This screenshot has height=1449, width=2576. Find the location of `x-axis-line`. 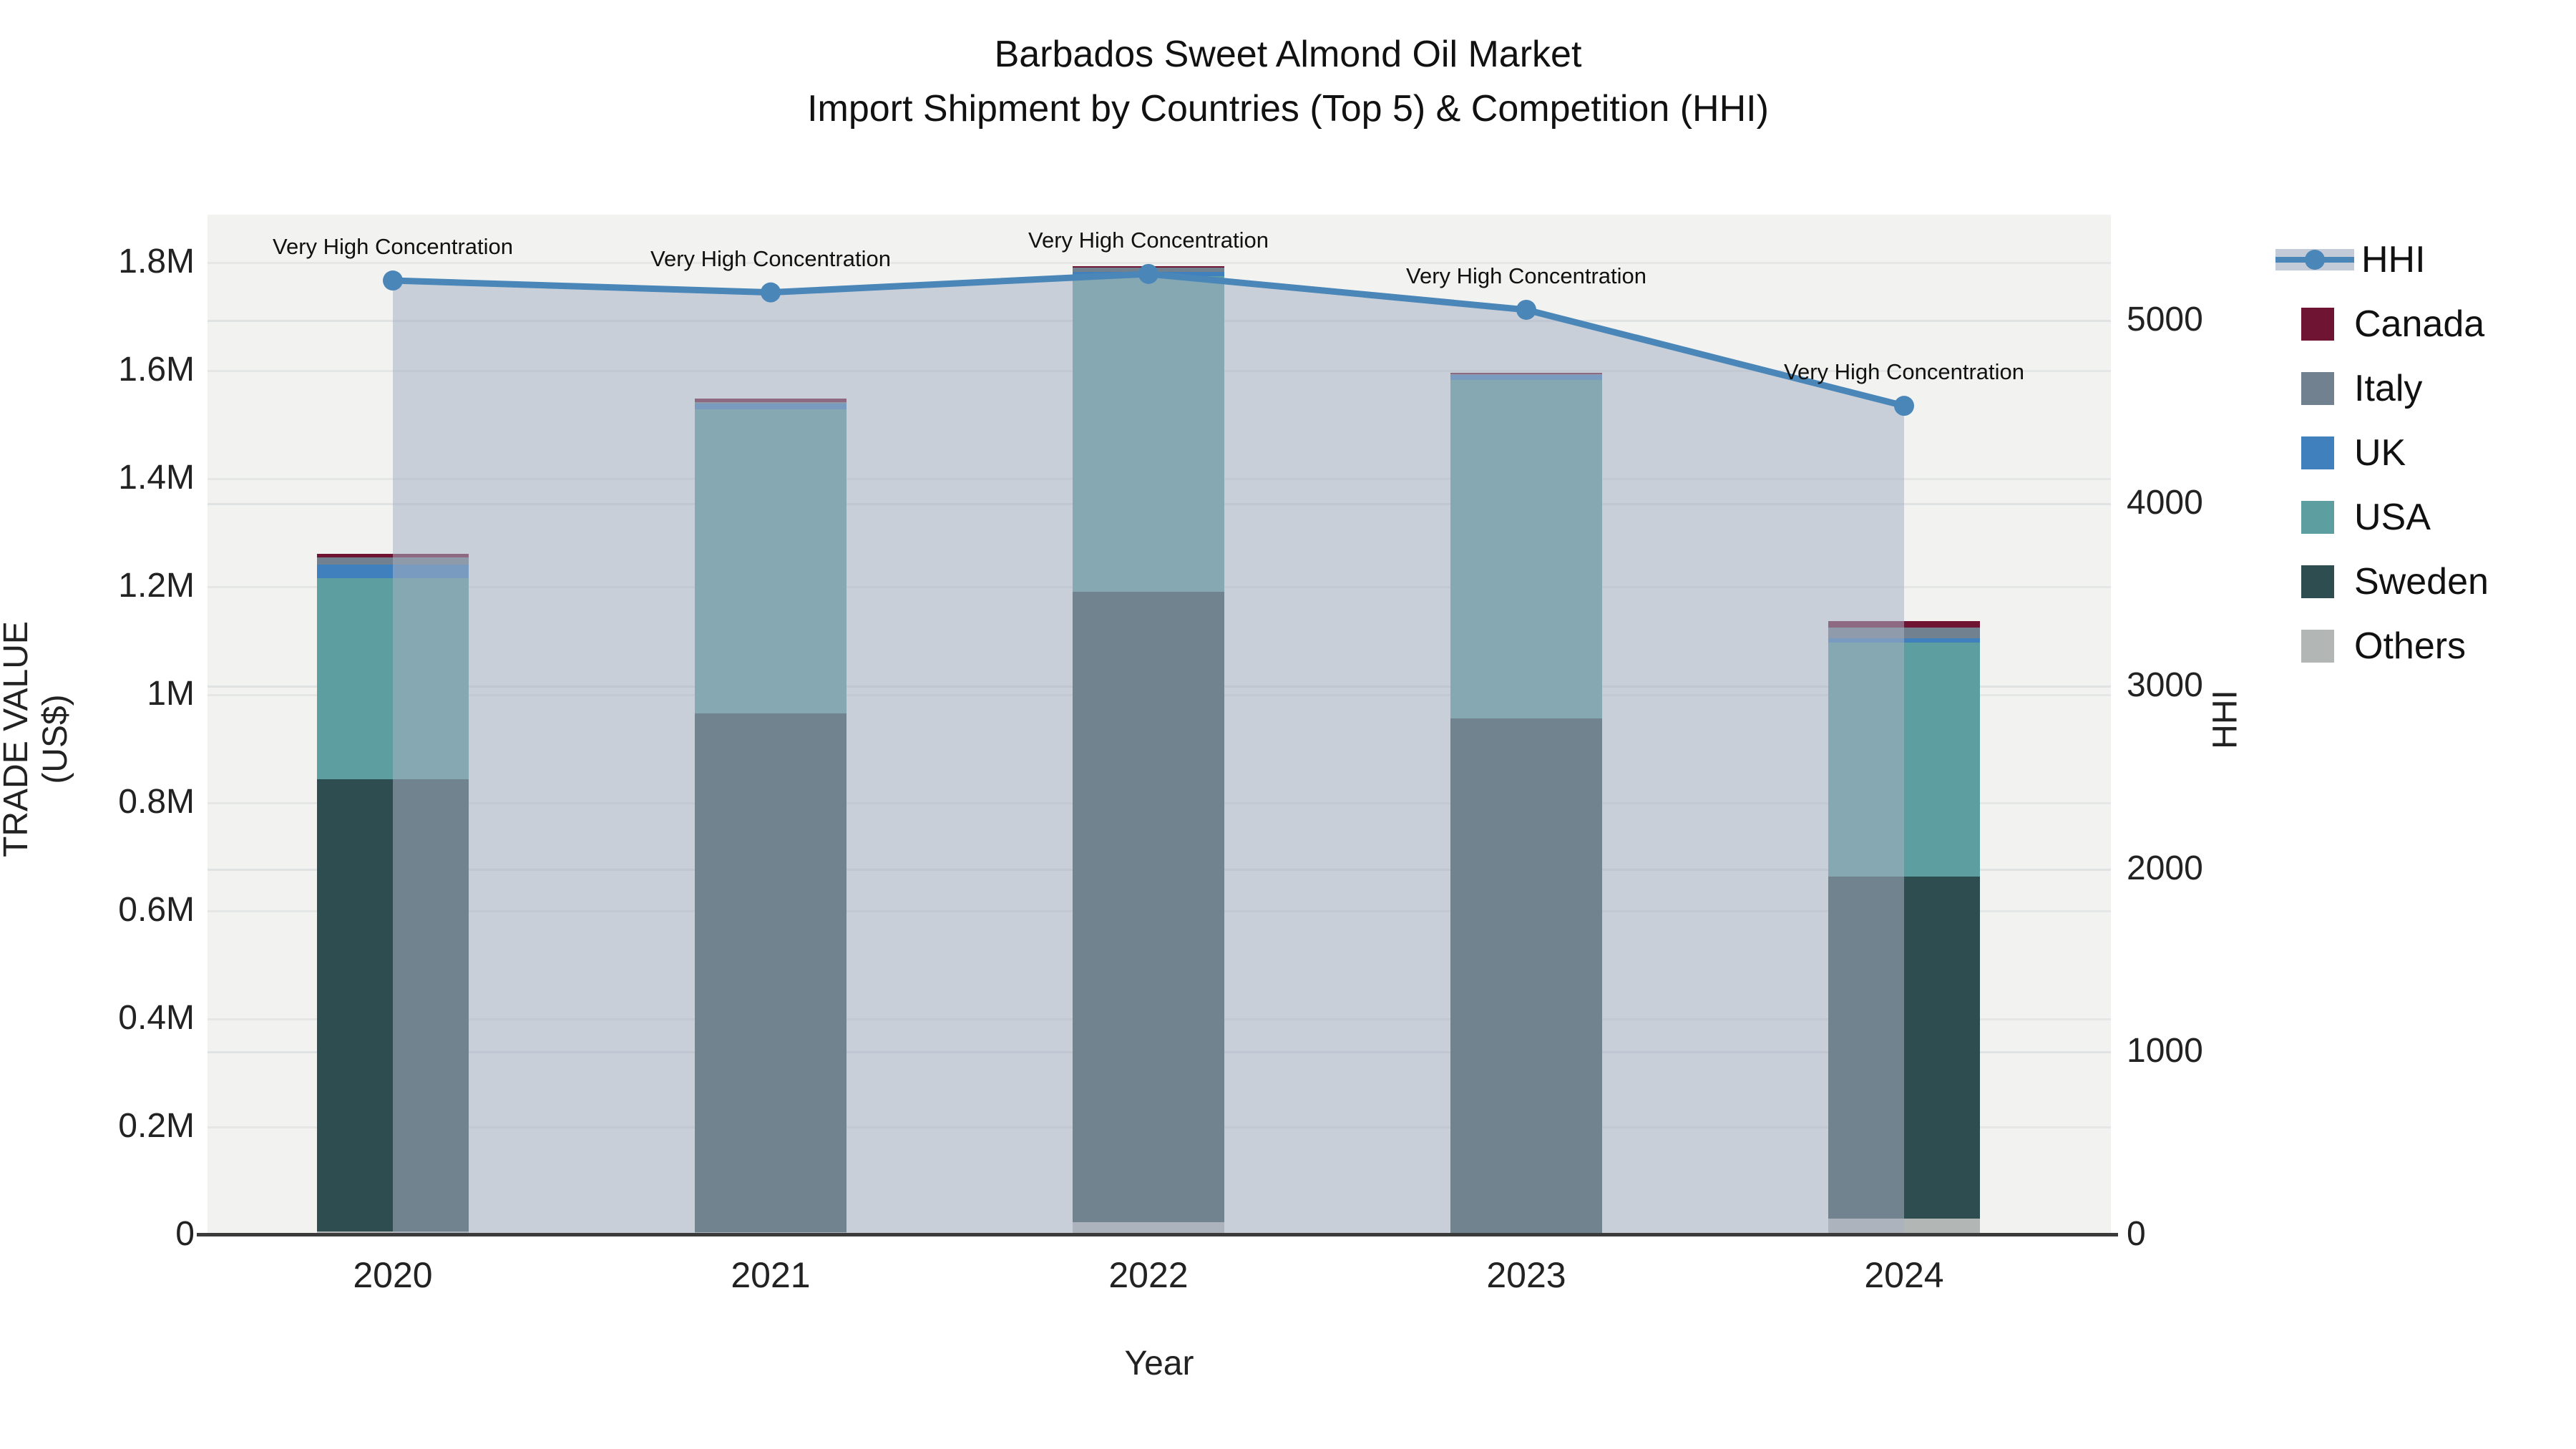

x-axis-line is located at coordinates (1157, 1234).